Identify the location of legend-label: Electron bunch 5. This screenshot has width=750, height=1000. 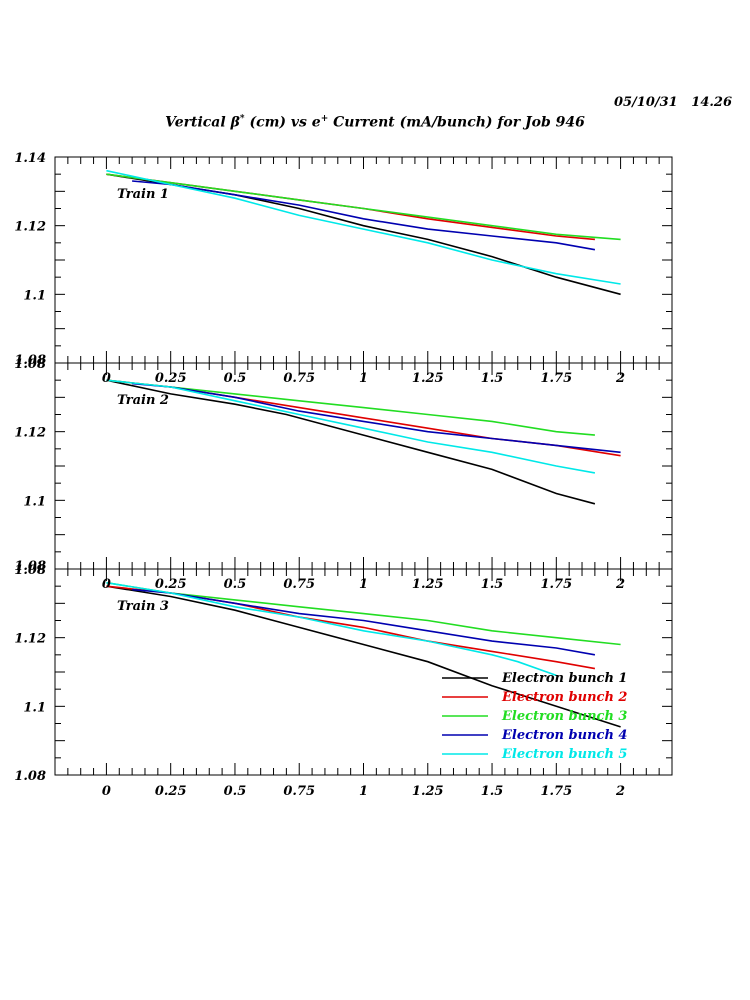
(564, 754).